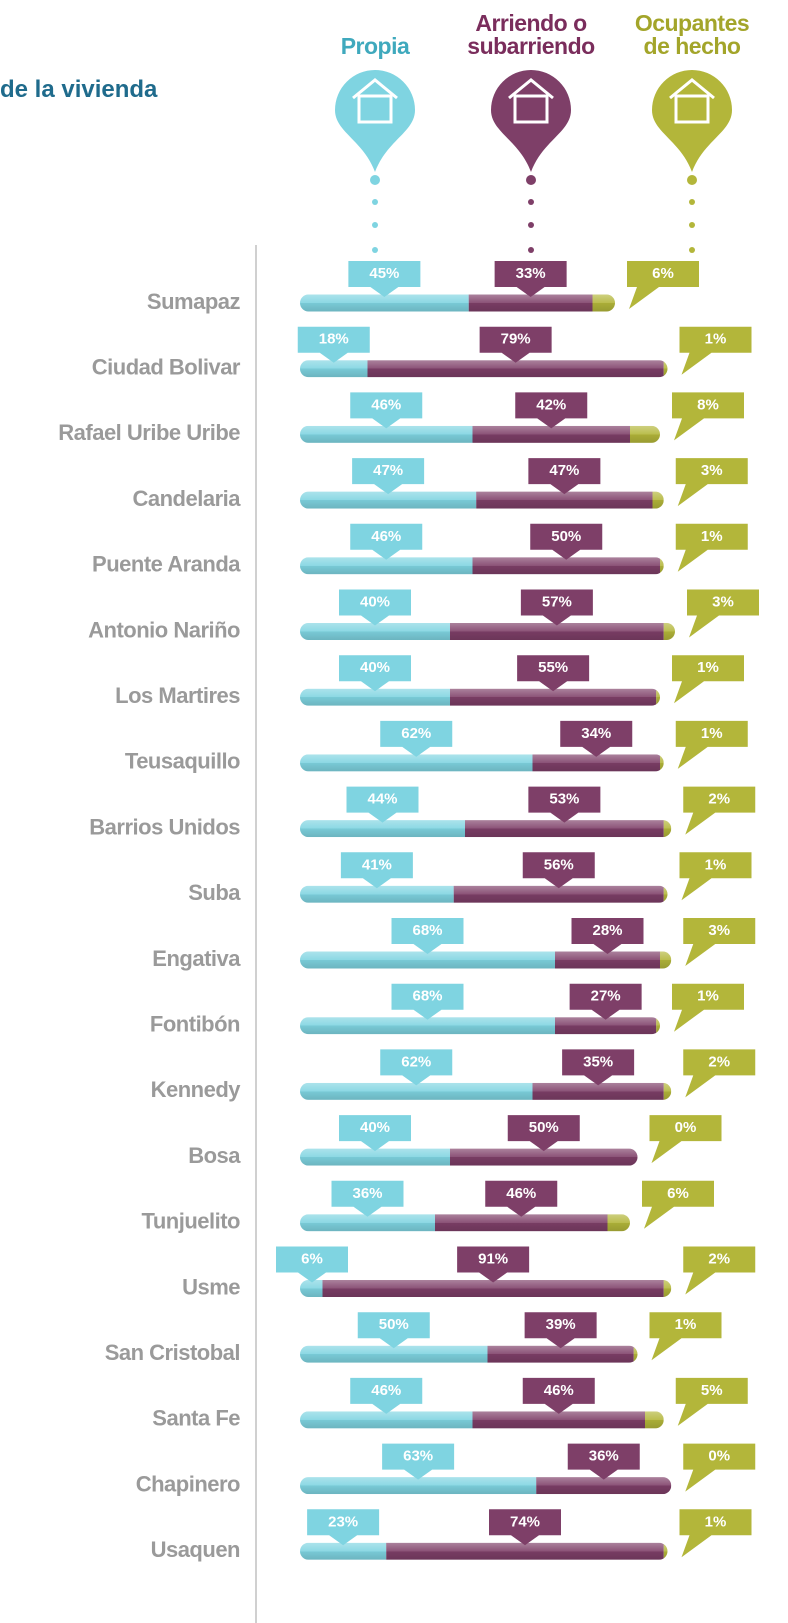  Describe the element at coordinates (719, 799) in the screenshot. I see `value-label: 2%` at that location.